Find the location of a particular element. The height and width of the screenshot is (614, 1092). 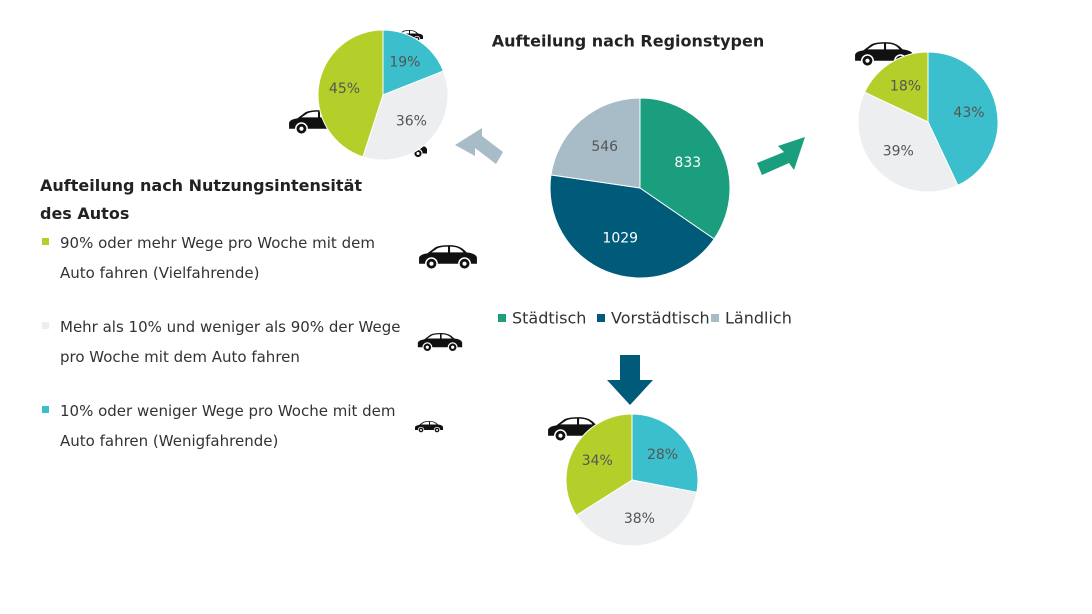

value-label: 39% is located at coordinates (898, 152).